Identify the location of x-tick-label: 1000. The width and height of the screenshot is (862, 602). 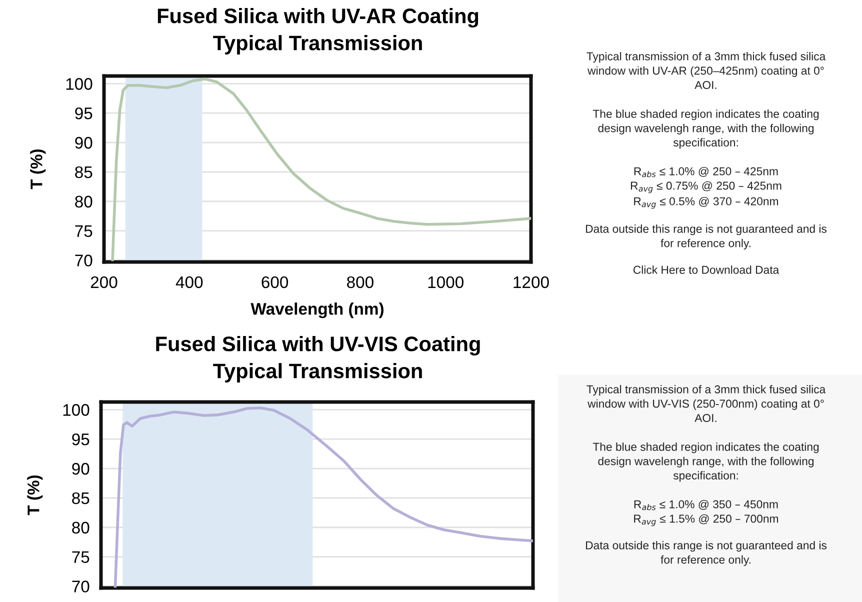
(446, 282).